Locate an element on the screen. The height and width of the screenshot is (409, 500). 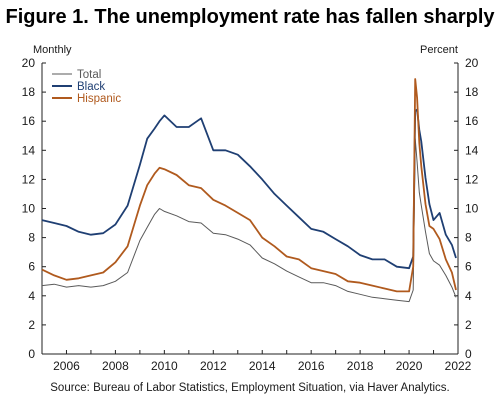
x-tick-label: 2020 is located at coordinates (409, 366).